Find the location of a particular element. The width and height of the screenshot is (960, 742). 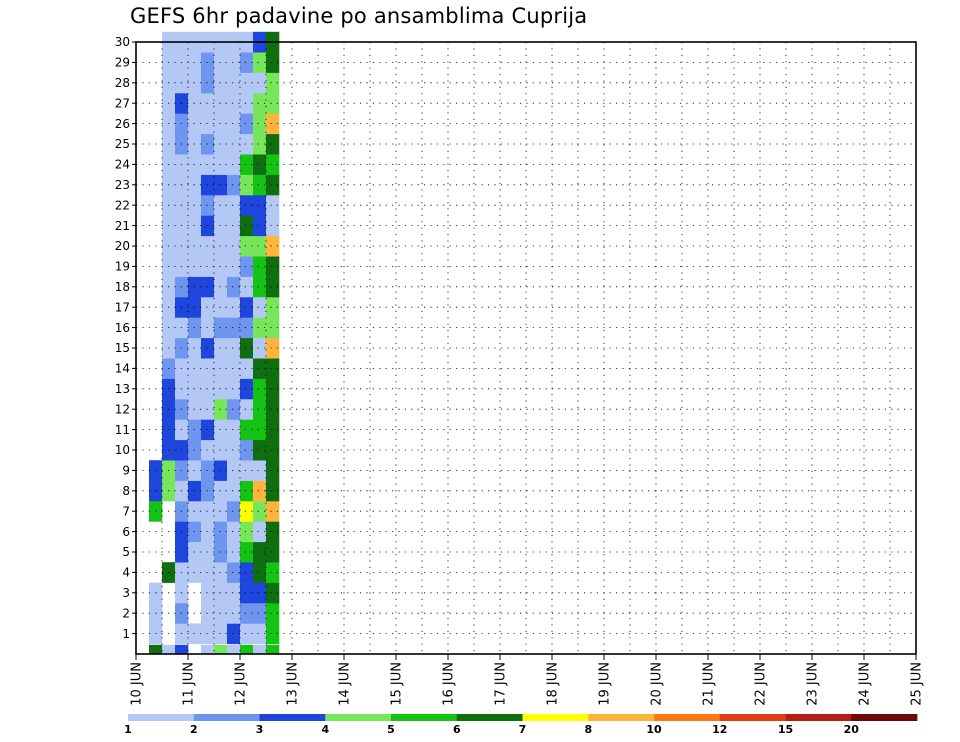

y-tick-label: 21 is located at coordinates (122, 226).